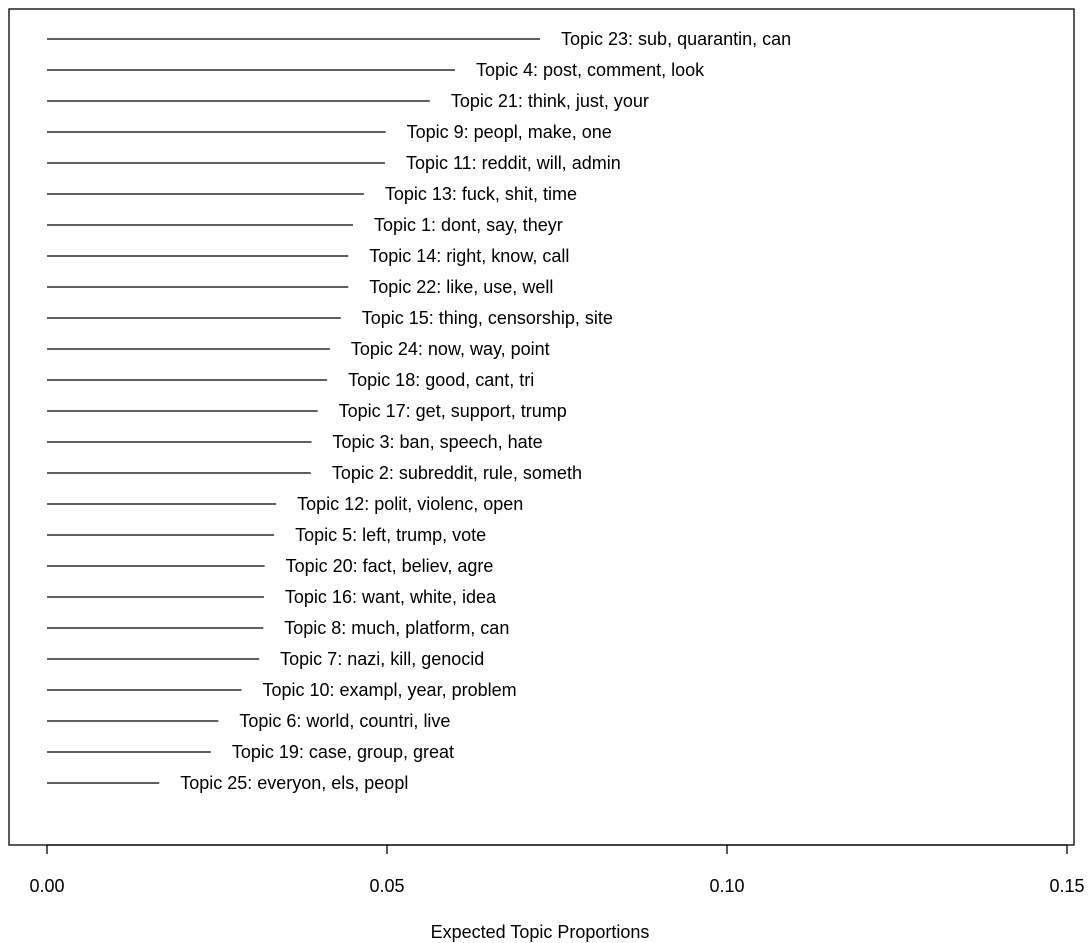 This screenshot has width=1091, height=943. I want to click on topic-label: Topic 4: post, comment, look, so click(590, 70).